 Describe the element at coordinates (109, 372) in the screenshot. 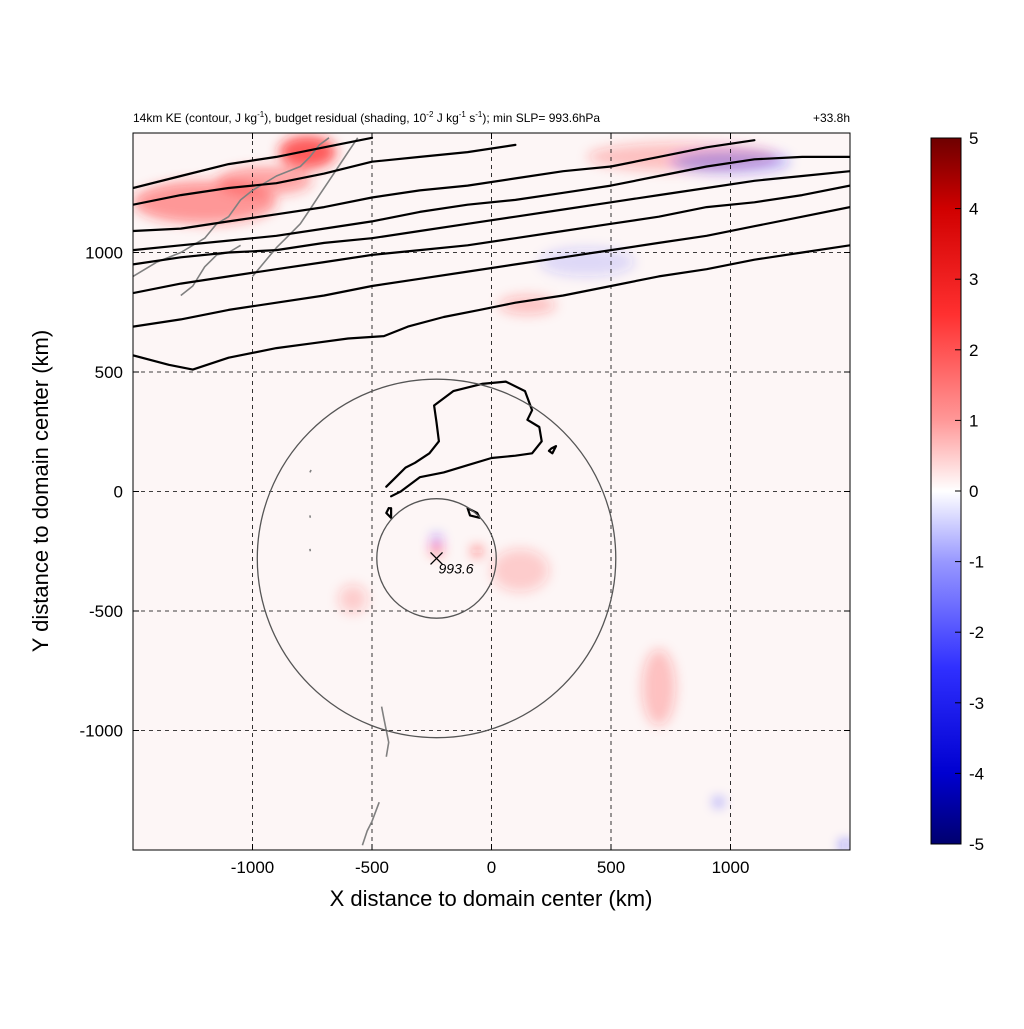

I see `y-tick-label: 500` at that location.